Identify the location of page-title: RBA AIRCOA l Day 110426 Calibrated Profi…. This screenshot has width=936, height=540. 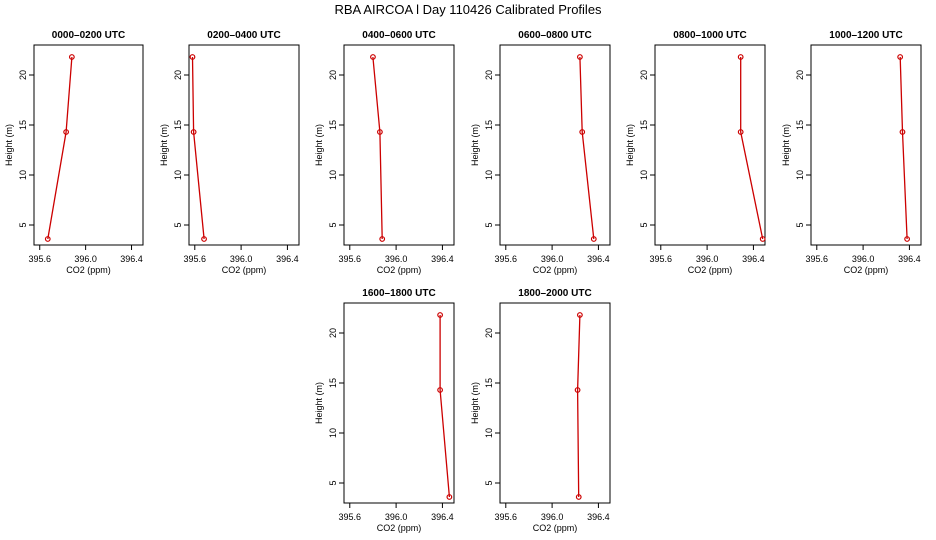
(468, 9).